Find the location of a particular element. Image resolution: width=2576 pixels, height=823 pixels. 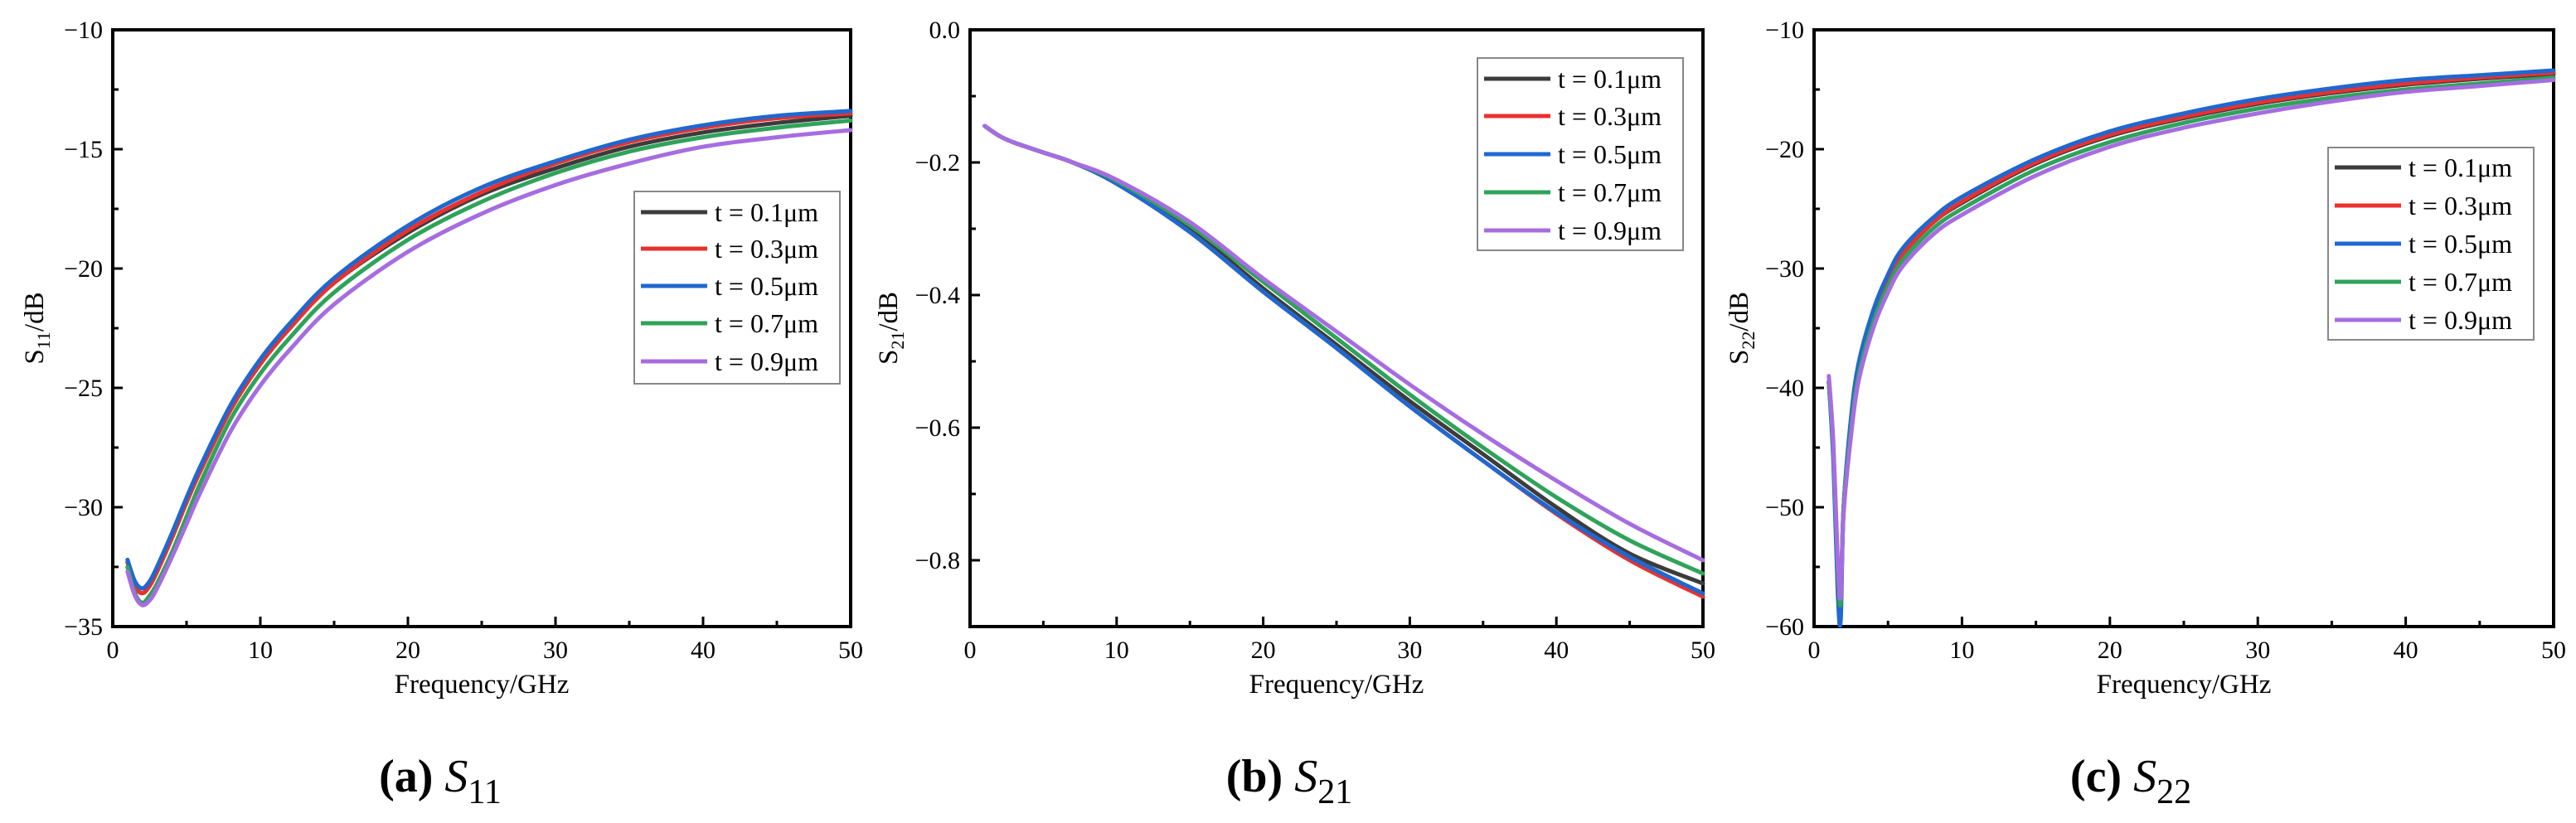

y-tick-label: −60 is located at coordinates (1784, 627).